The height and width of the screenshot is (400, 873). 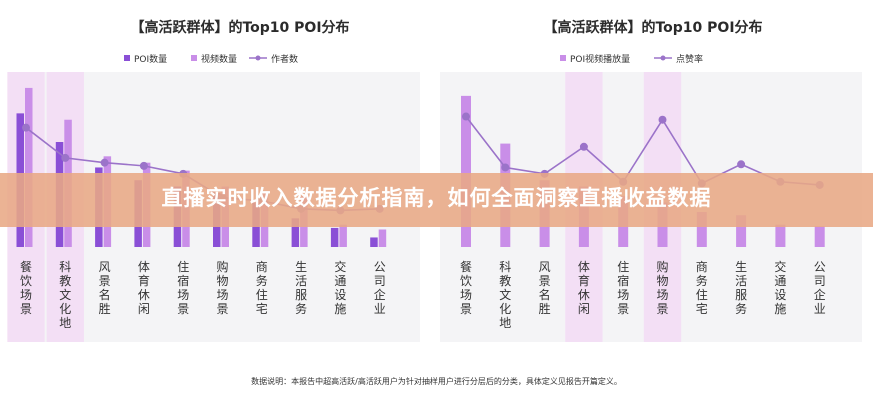 What do you see at coordinates (545, 294) in the screenshot?
I see `tick-label-char: 名` at bounding box center [545, 294].